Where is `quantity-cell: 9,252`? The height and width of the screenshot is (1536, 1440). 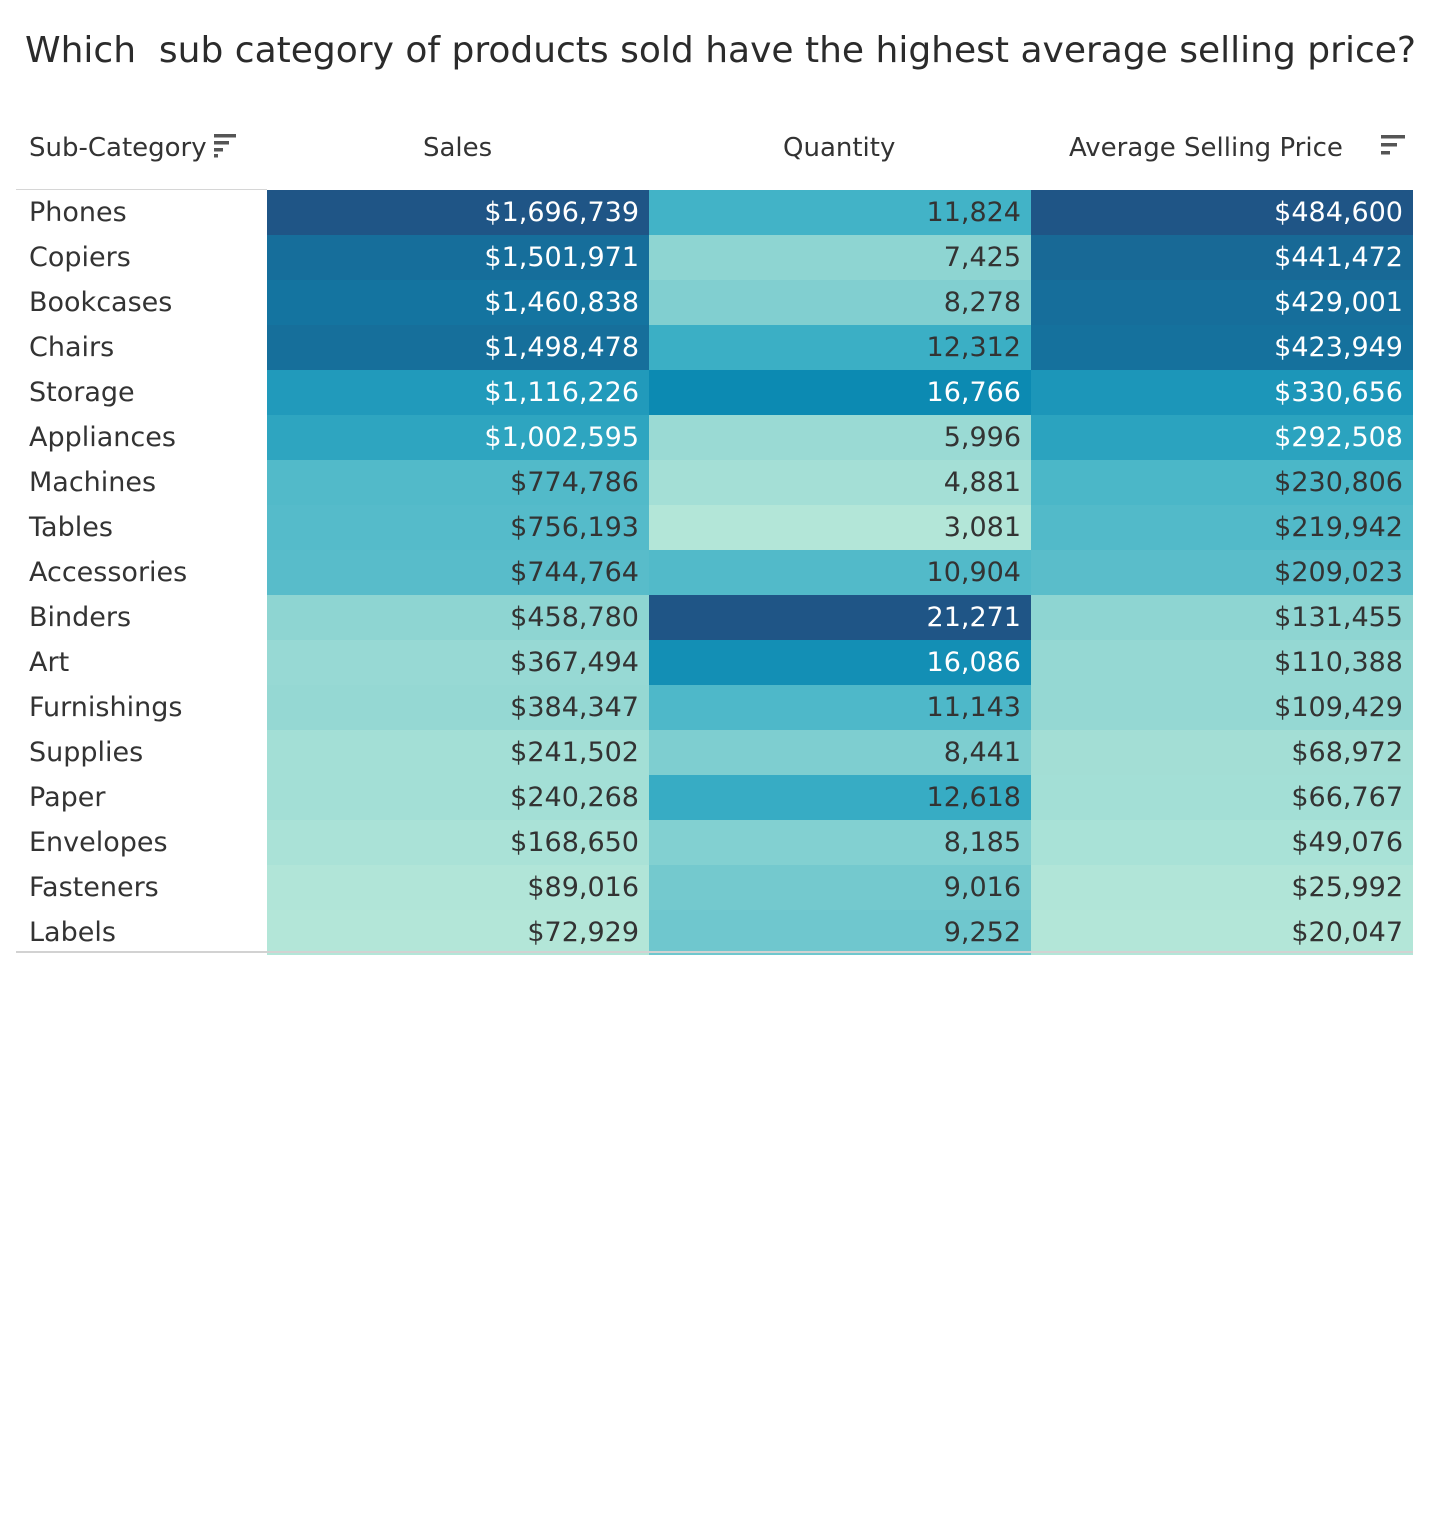 quantity-cell: 9,252 is located at coordinates (840, 932).